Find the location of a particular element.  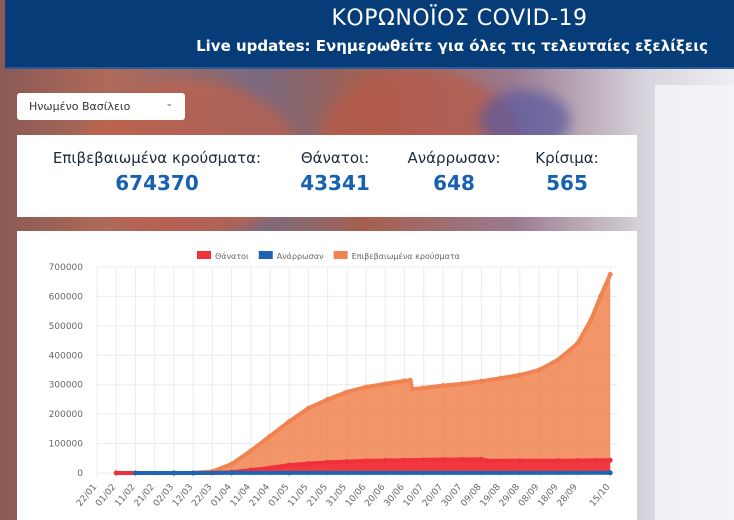

chevron-down-icon: ⌄ is located at coordinates (169, 104).